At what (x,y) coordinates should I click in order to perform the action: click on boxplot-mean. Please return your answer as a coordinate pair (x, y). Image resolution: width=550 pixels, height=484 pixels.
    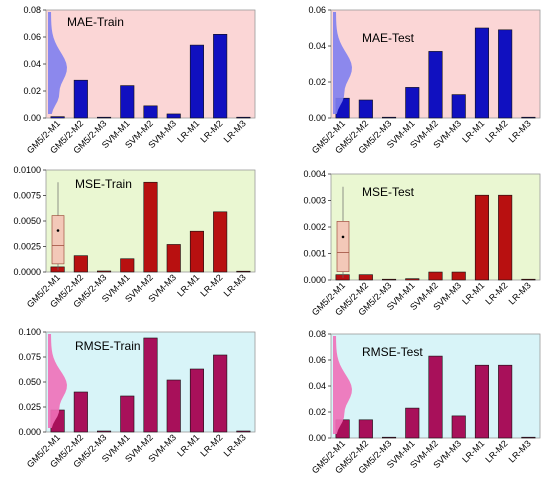
    Looking at the image, I should click on (343, 237).